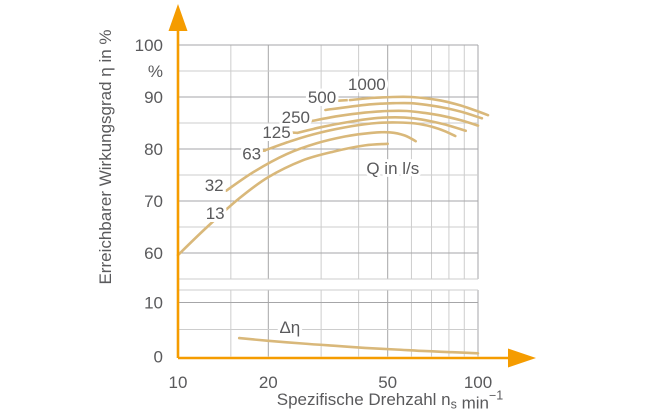  I want to click on y-tick-lower-0: 0, so click(158, 357).